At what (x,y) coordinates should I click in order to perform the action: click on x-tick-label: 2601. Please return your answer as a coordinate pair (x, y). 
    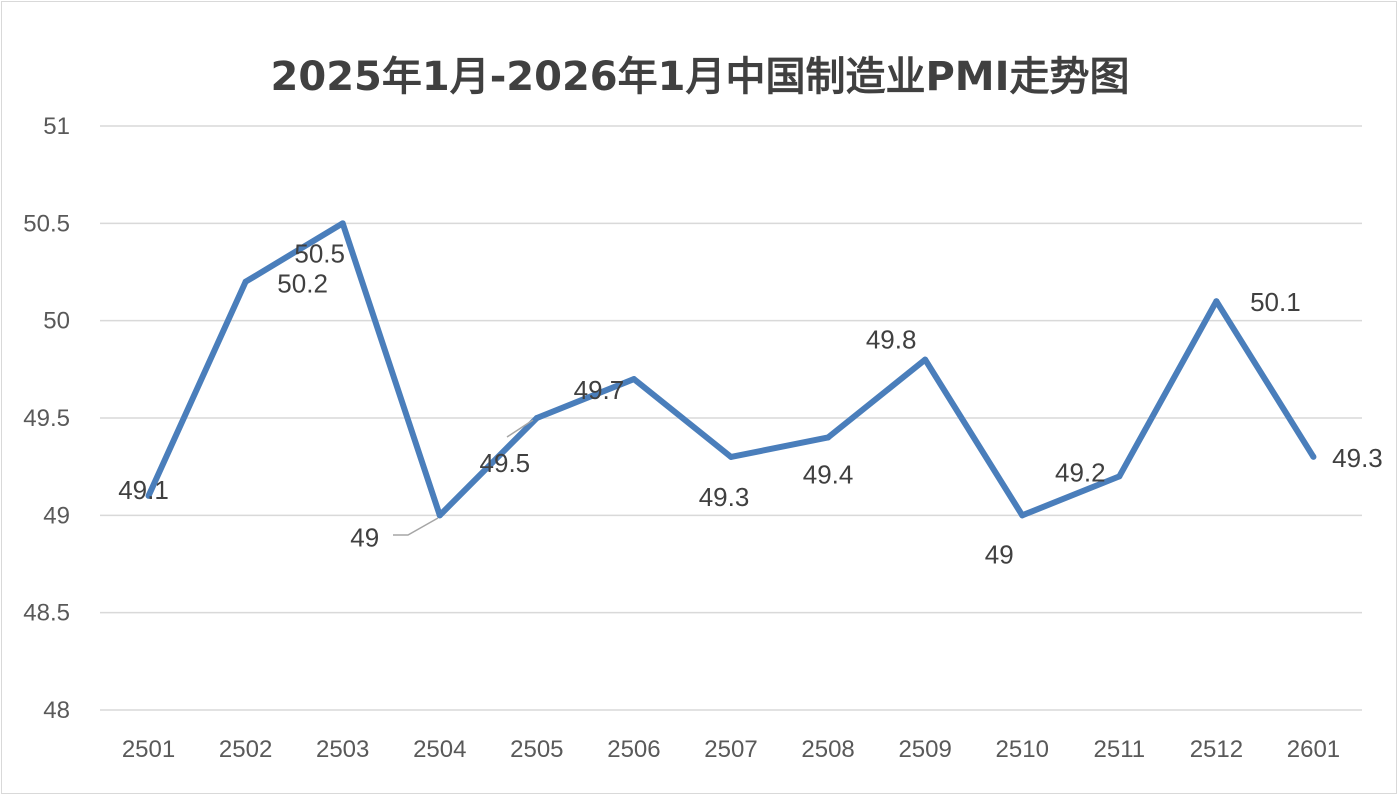
    Looking at the image, I should click on (1313, 749).